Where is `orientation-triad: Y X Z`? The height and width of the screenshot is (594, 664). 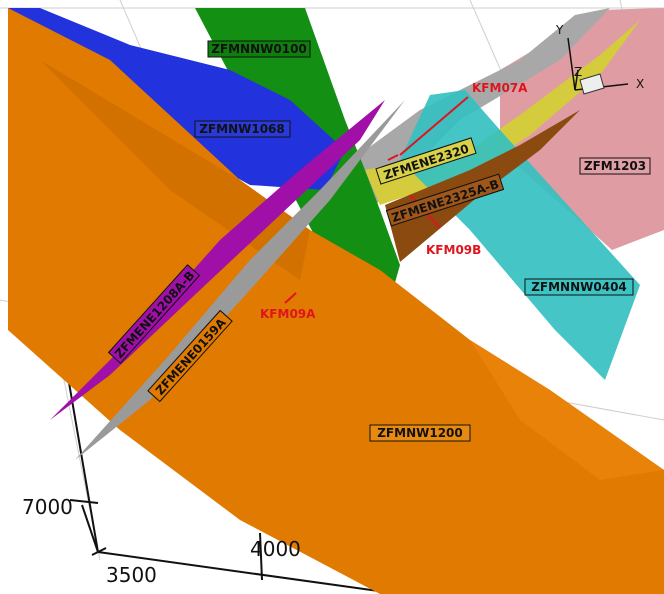 orientation-triad: Y X Z is located at coordinates (599, 59).